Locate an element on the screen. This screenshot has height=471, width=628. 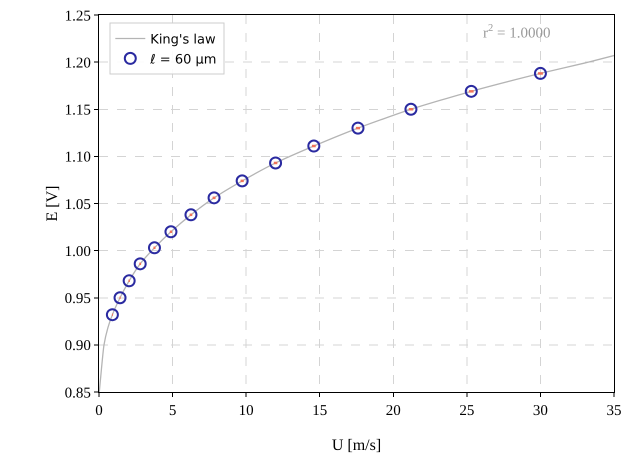
y-tick-label: 1.10 is located at coordinates (77, 158).